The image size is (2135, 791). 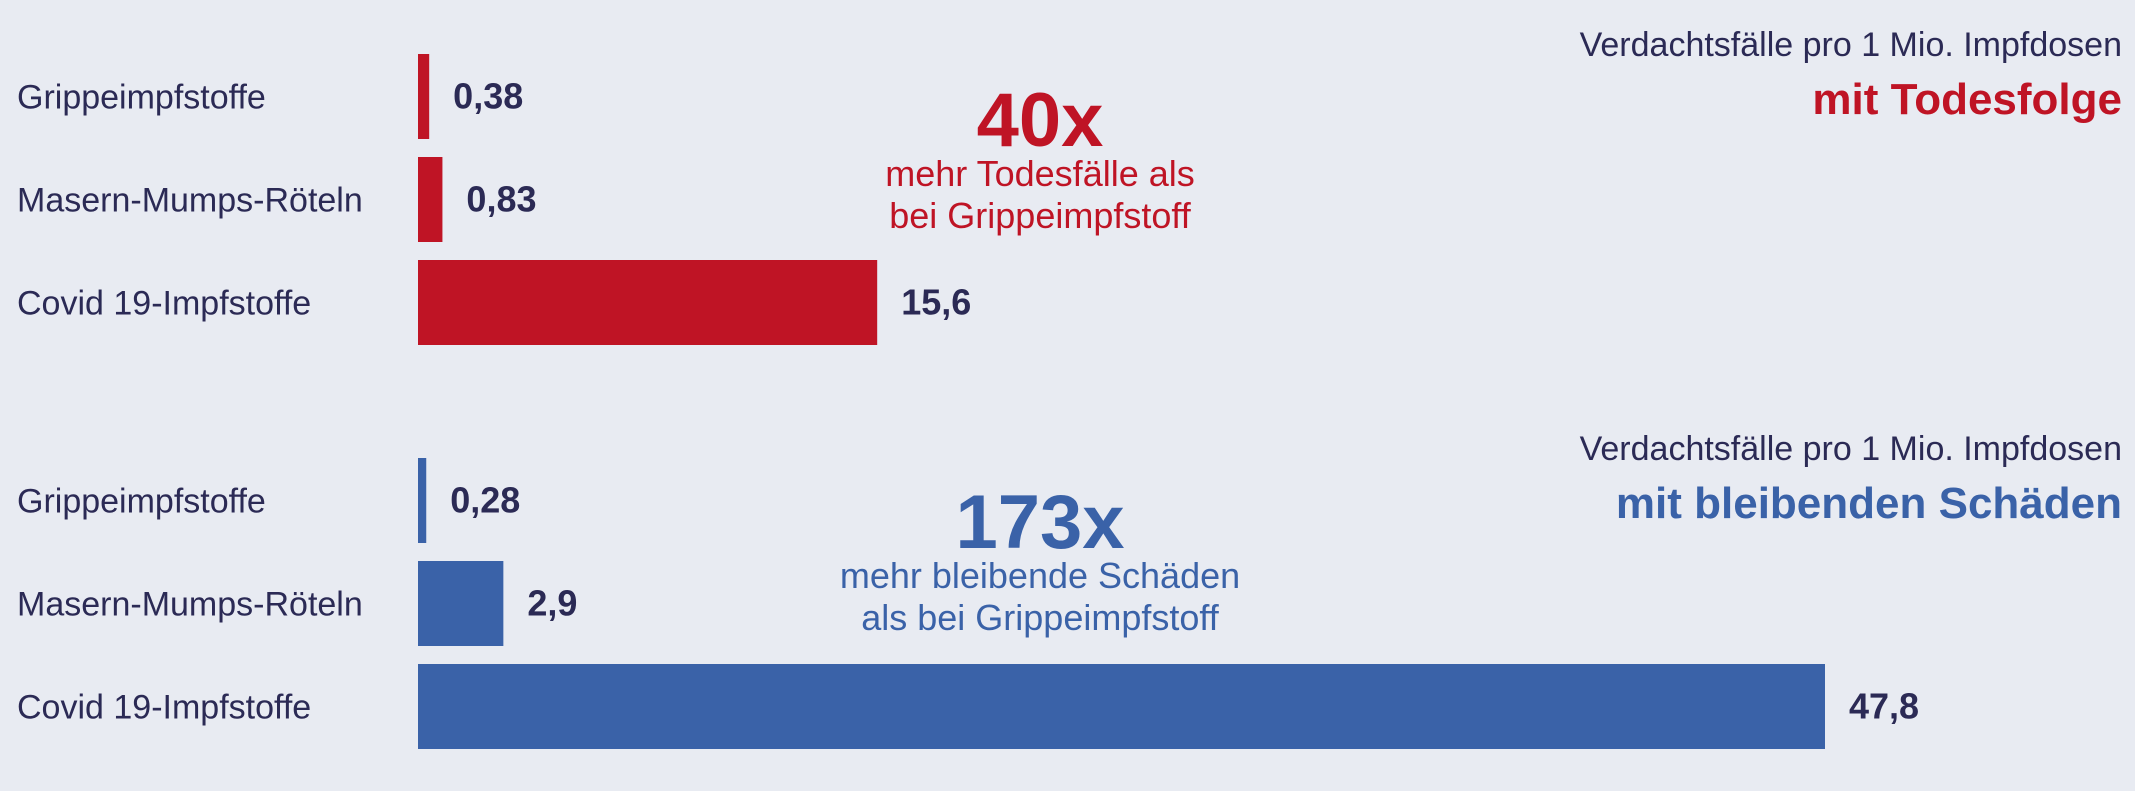 I want to click on annotation-line-1: mehr Todesfälle als, so click(x=1040, y=173).